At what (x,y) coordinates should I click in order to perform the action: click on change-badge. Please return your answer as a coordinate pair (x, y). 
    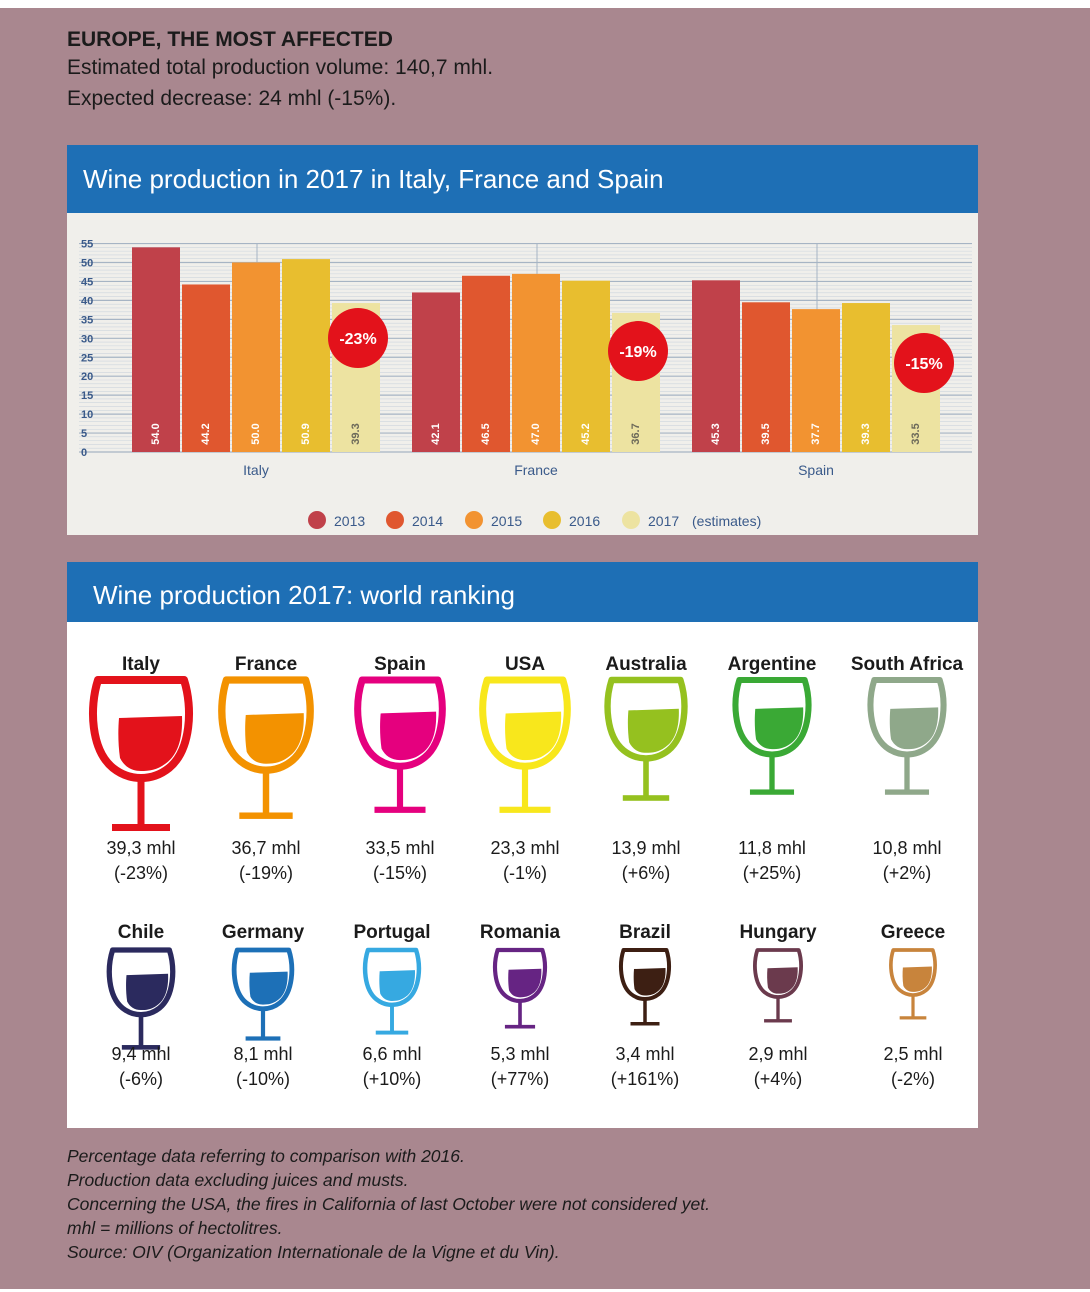
    Looking at the image, I should click on (638, 351).